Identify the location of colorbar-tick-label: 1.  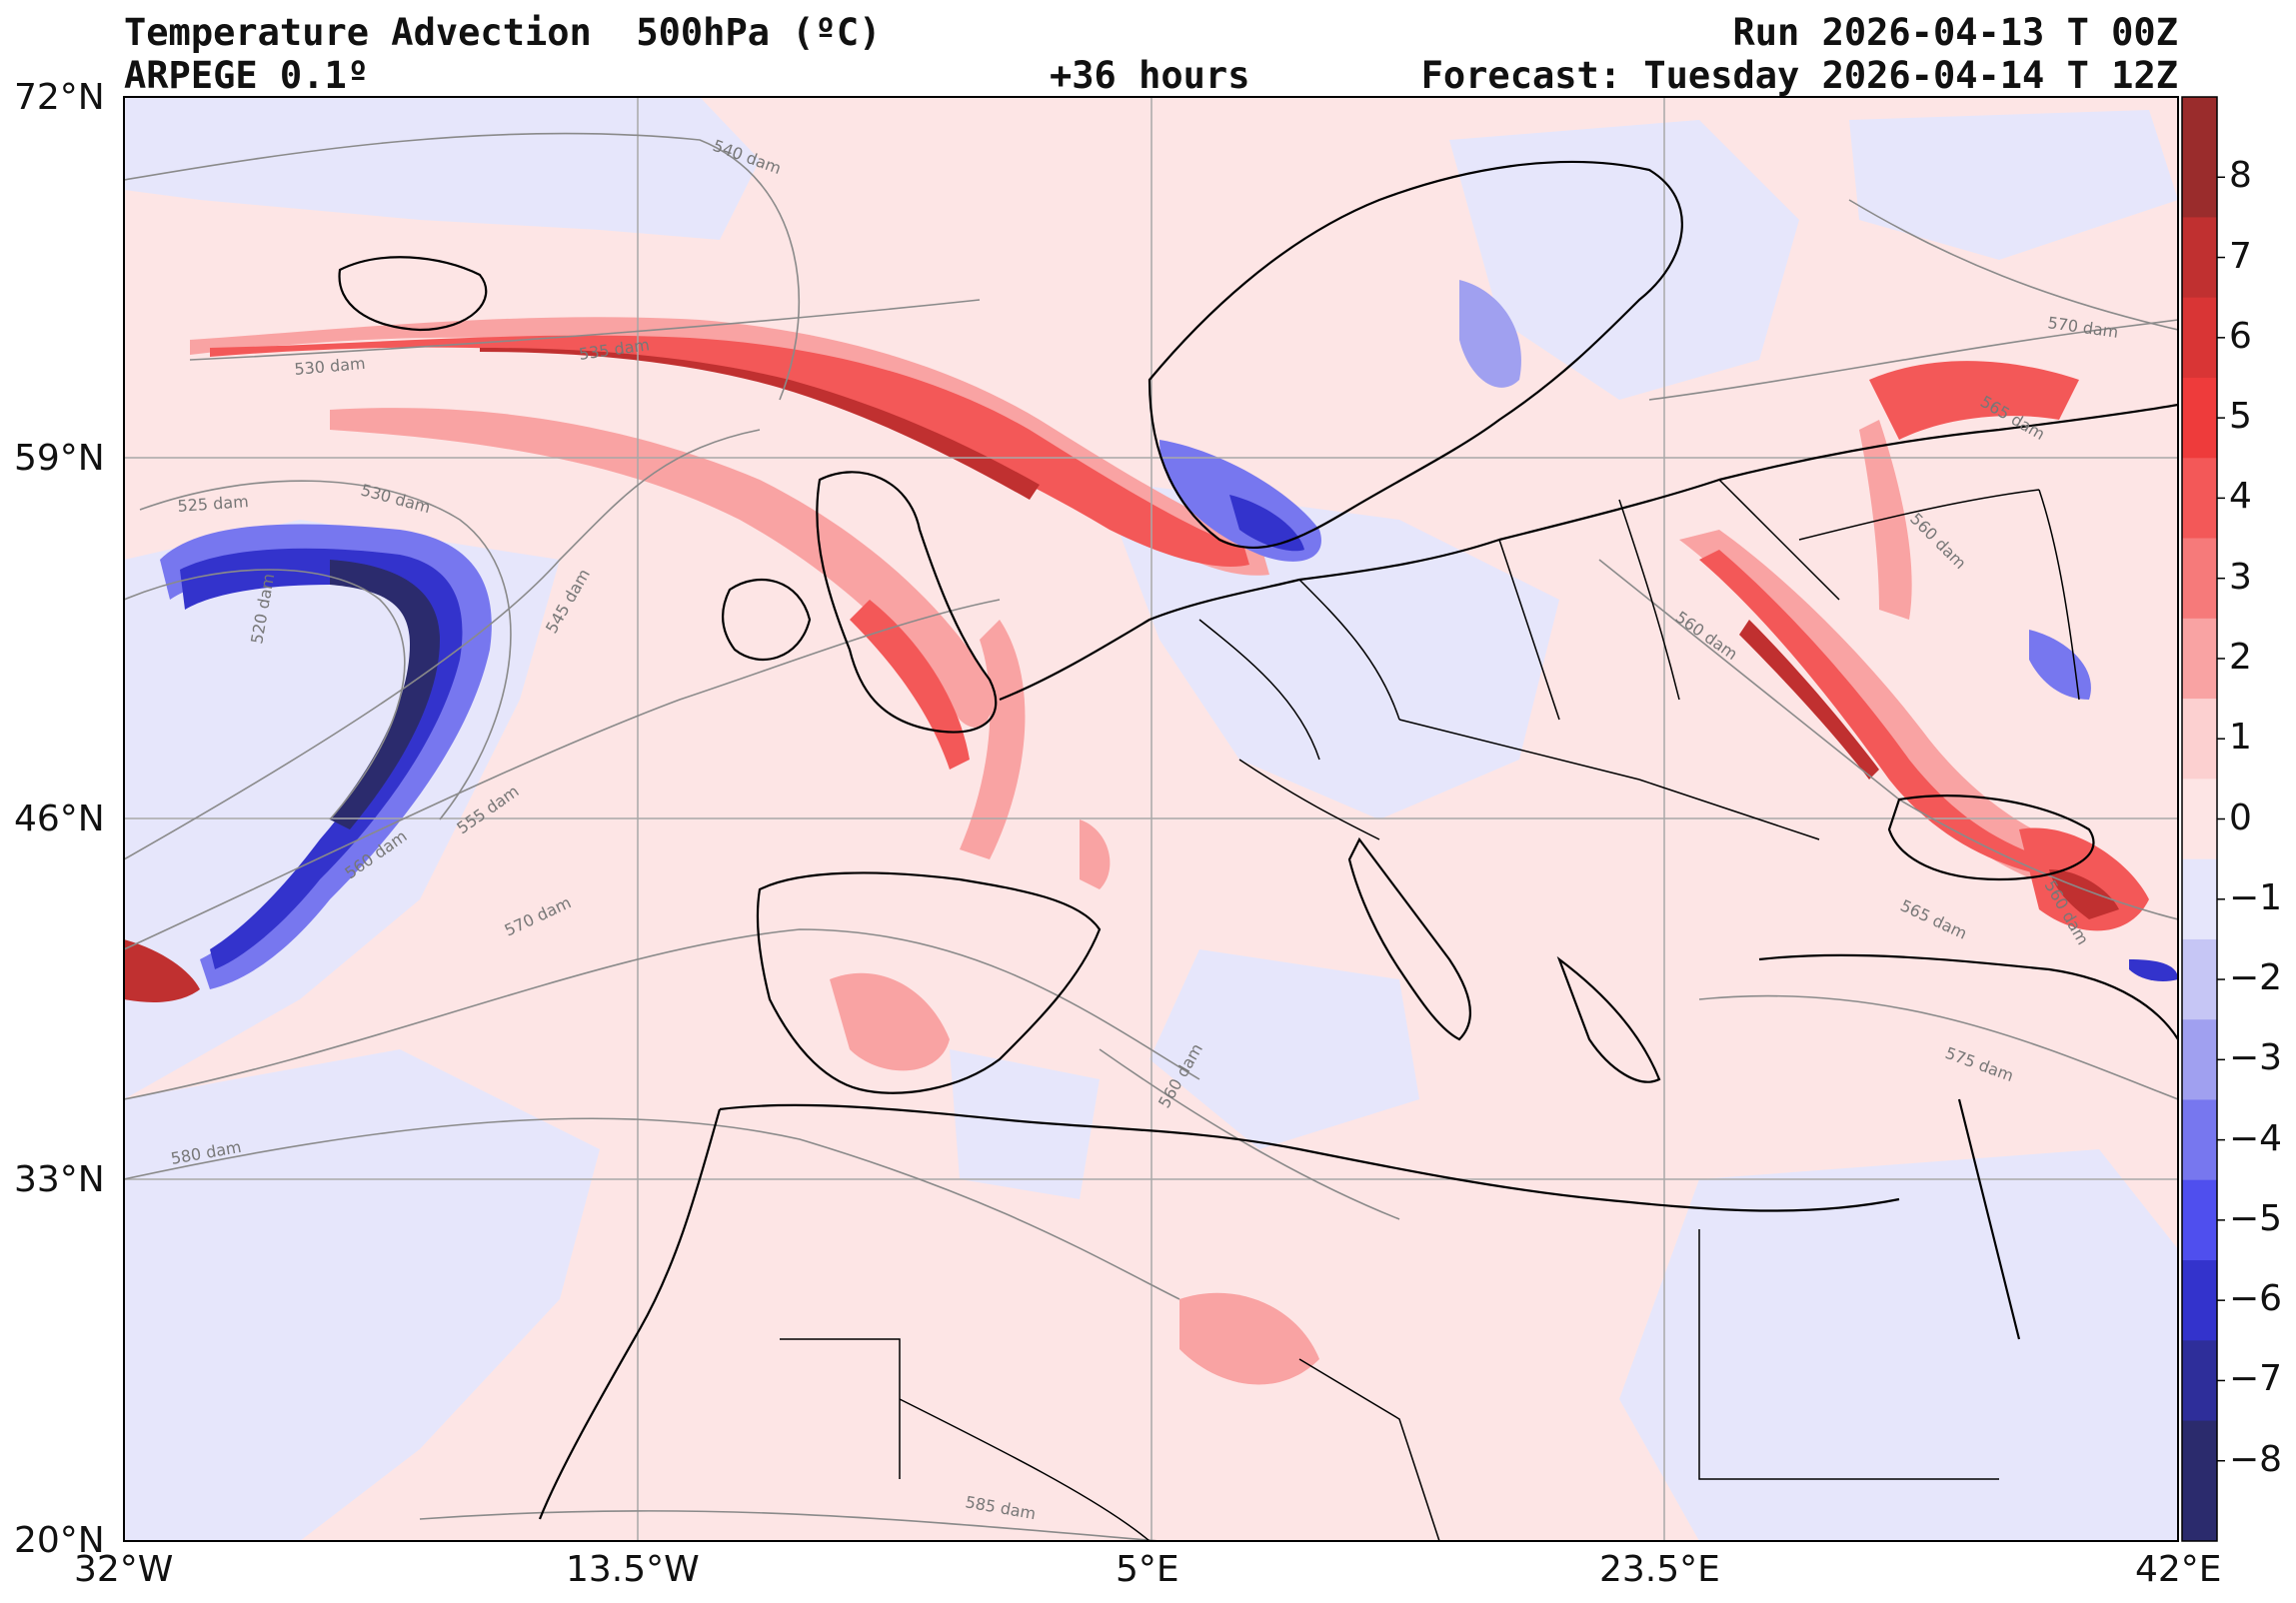
(2240, 738).